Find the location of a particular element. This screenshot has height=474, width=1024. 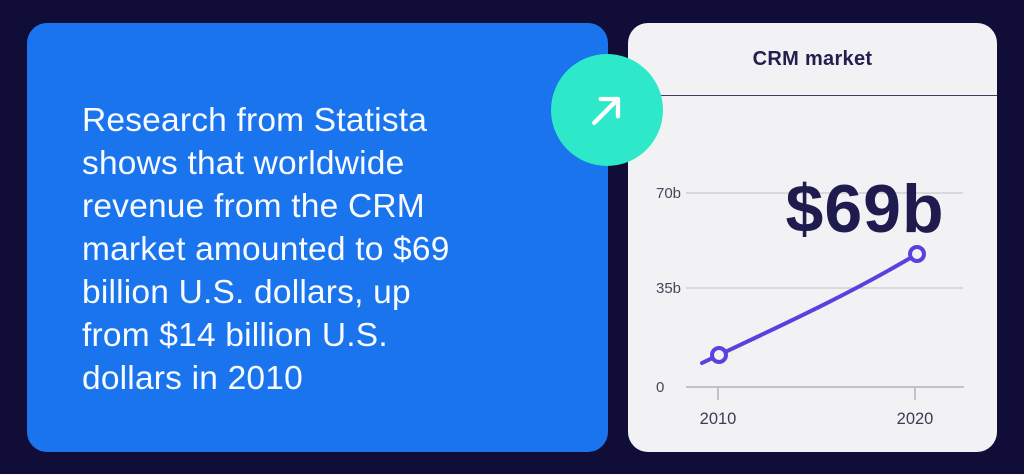

arrow-up-right-icon is located at coordinates (606, 110).